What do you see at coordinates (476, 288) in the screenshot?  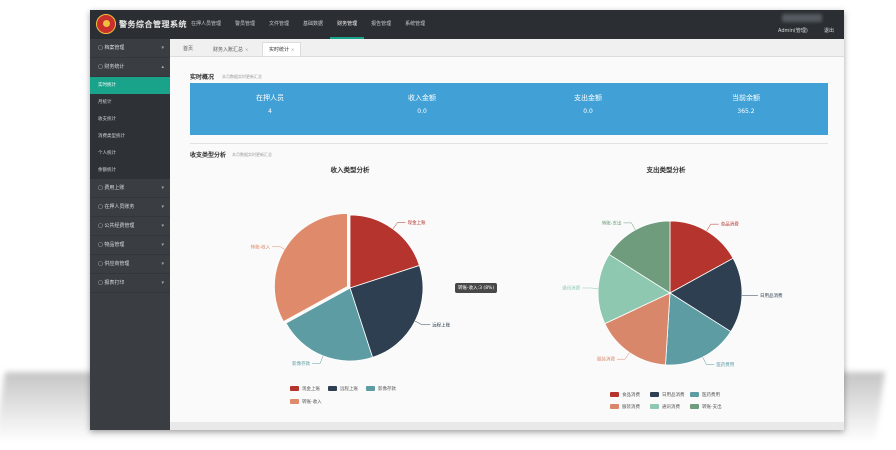 I see `chart-tooltip: 转账-收入:3 (8%)` at bounding box center [476, 288].